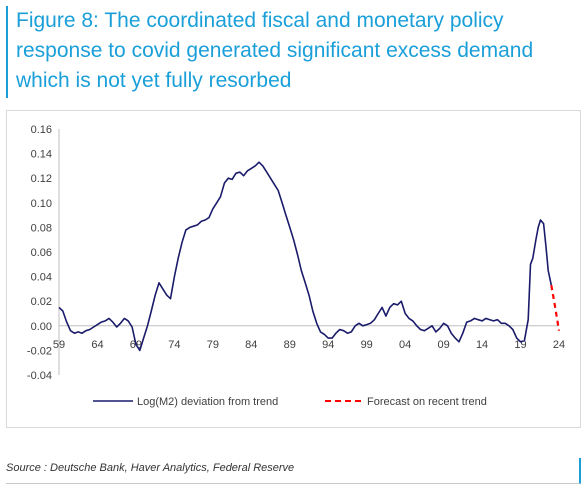 Image resolution: width=587 pixels, height=498 pixels. What do you see at coordinates (39, 376) in the screenshot?
I see `y-tick-label: -0.04` at bounding box center [39, 376].